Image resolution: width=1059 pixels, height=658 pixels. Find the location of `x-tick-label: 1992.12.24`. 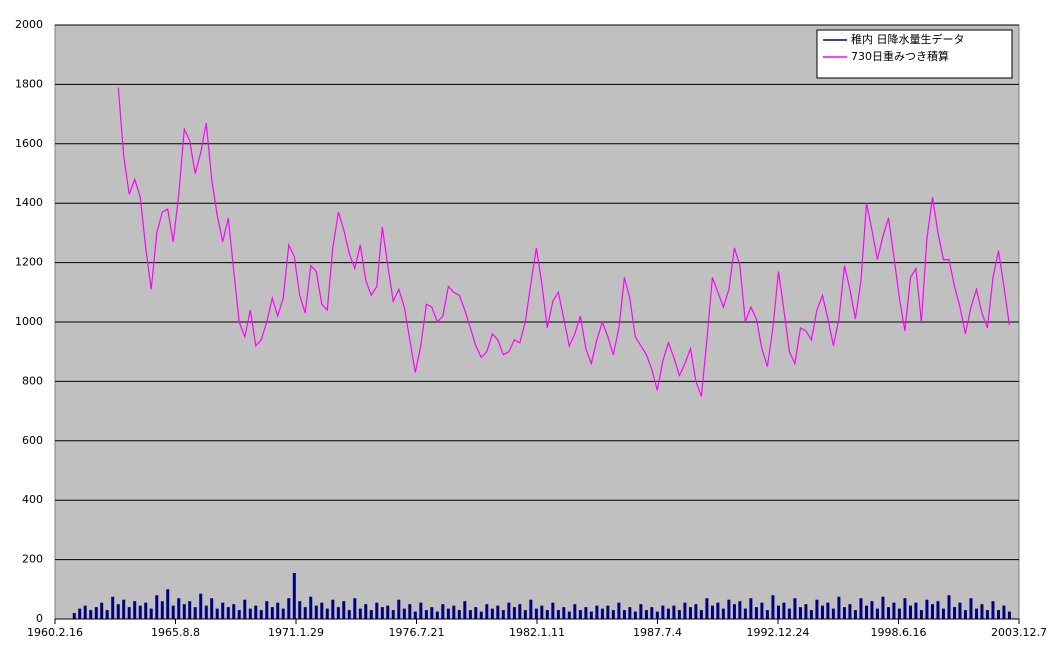

x-tick-label: 1992.12.24 is located at coordinates (778, 632).